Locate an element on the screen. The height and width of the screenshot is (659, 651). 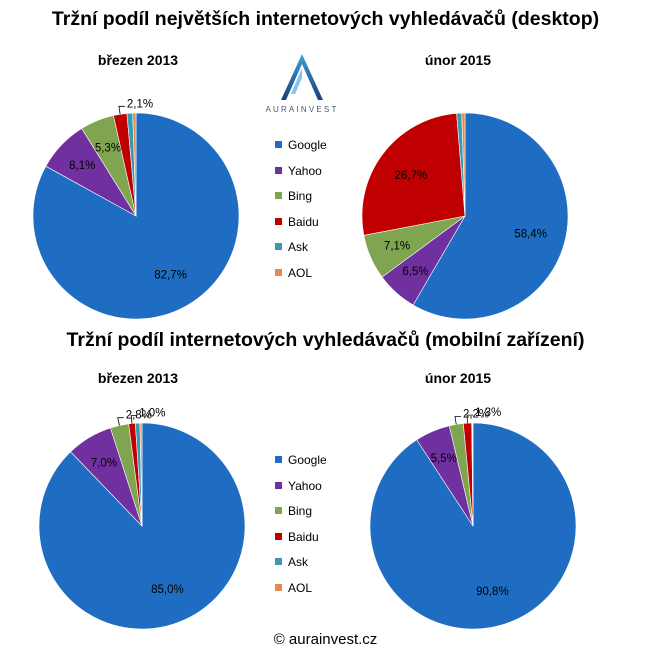
data-label-bing: 5,3% is located at coordinates (108, 148).